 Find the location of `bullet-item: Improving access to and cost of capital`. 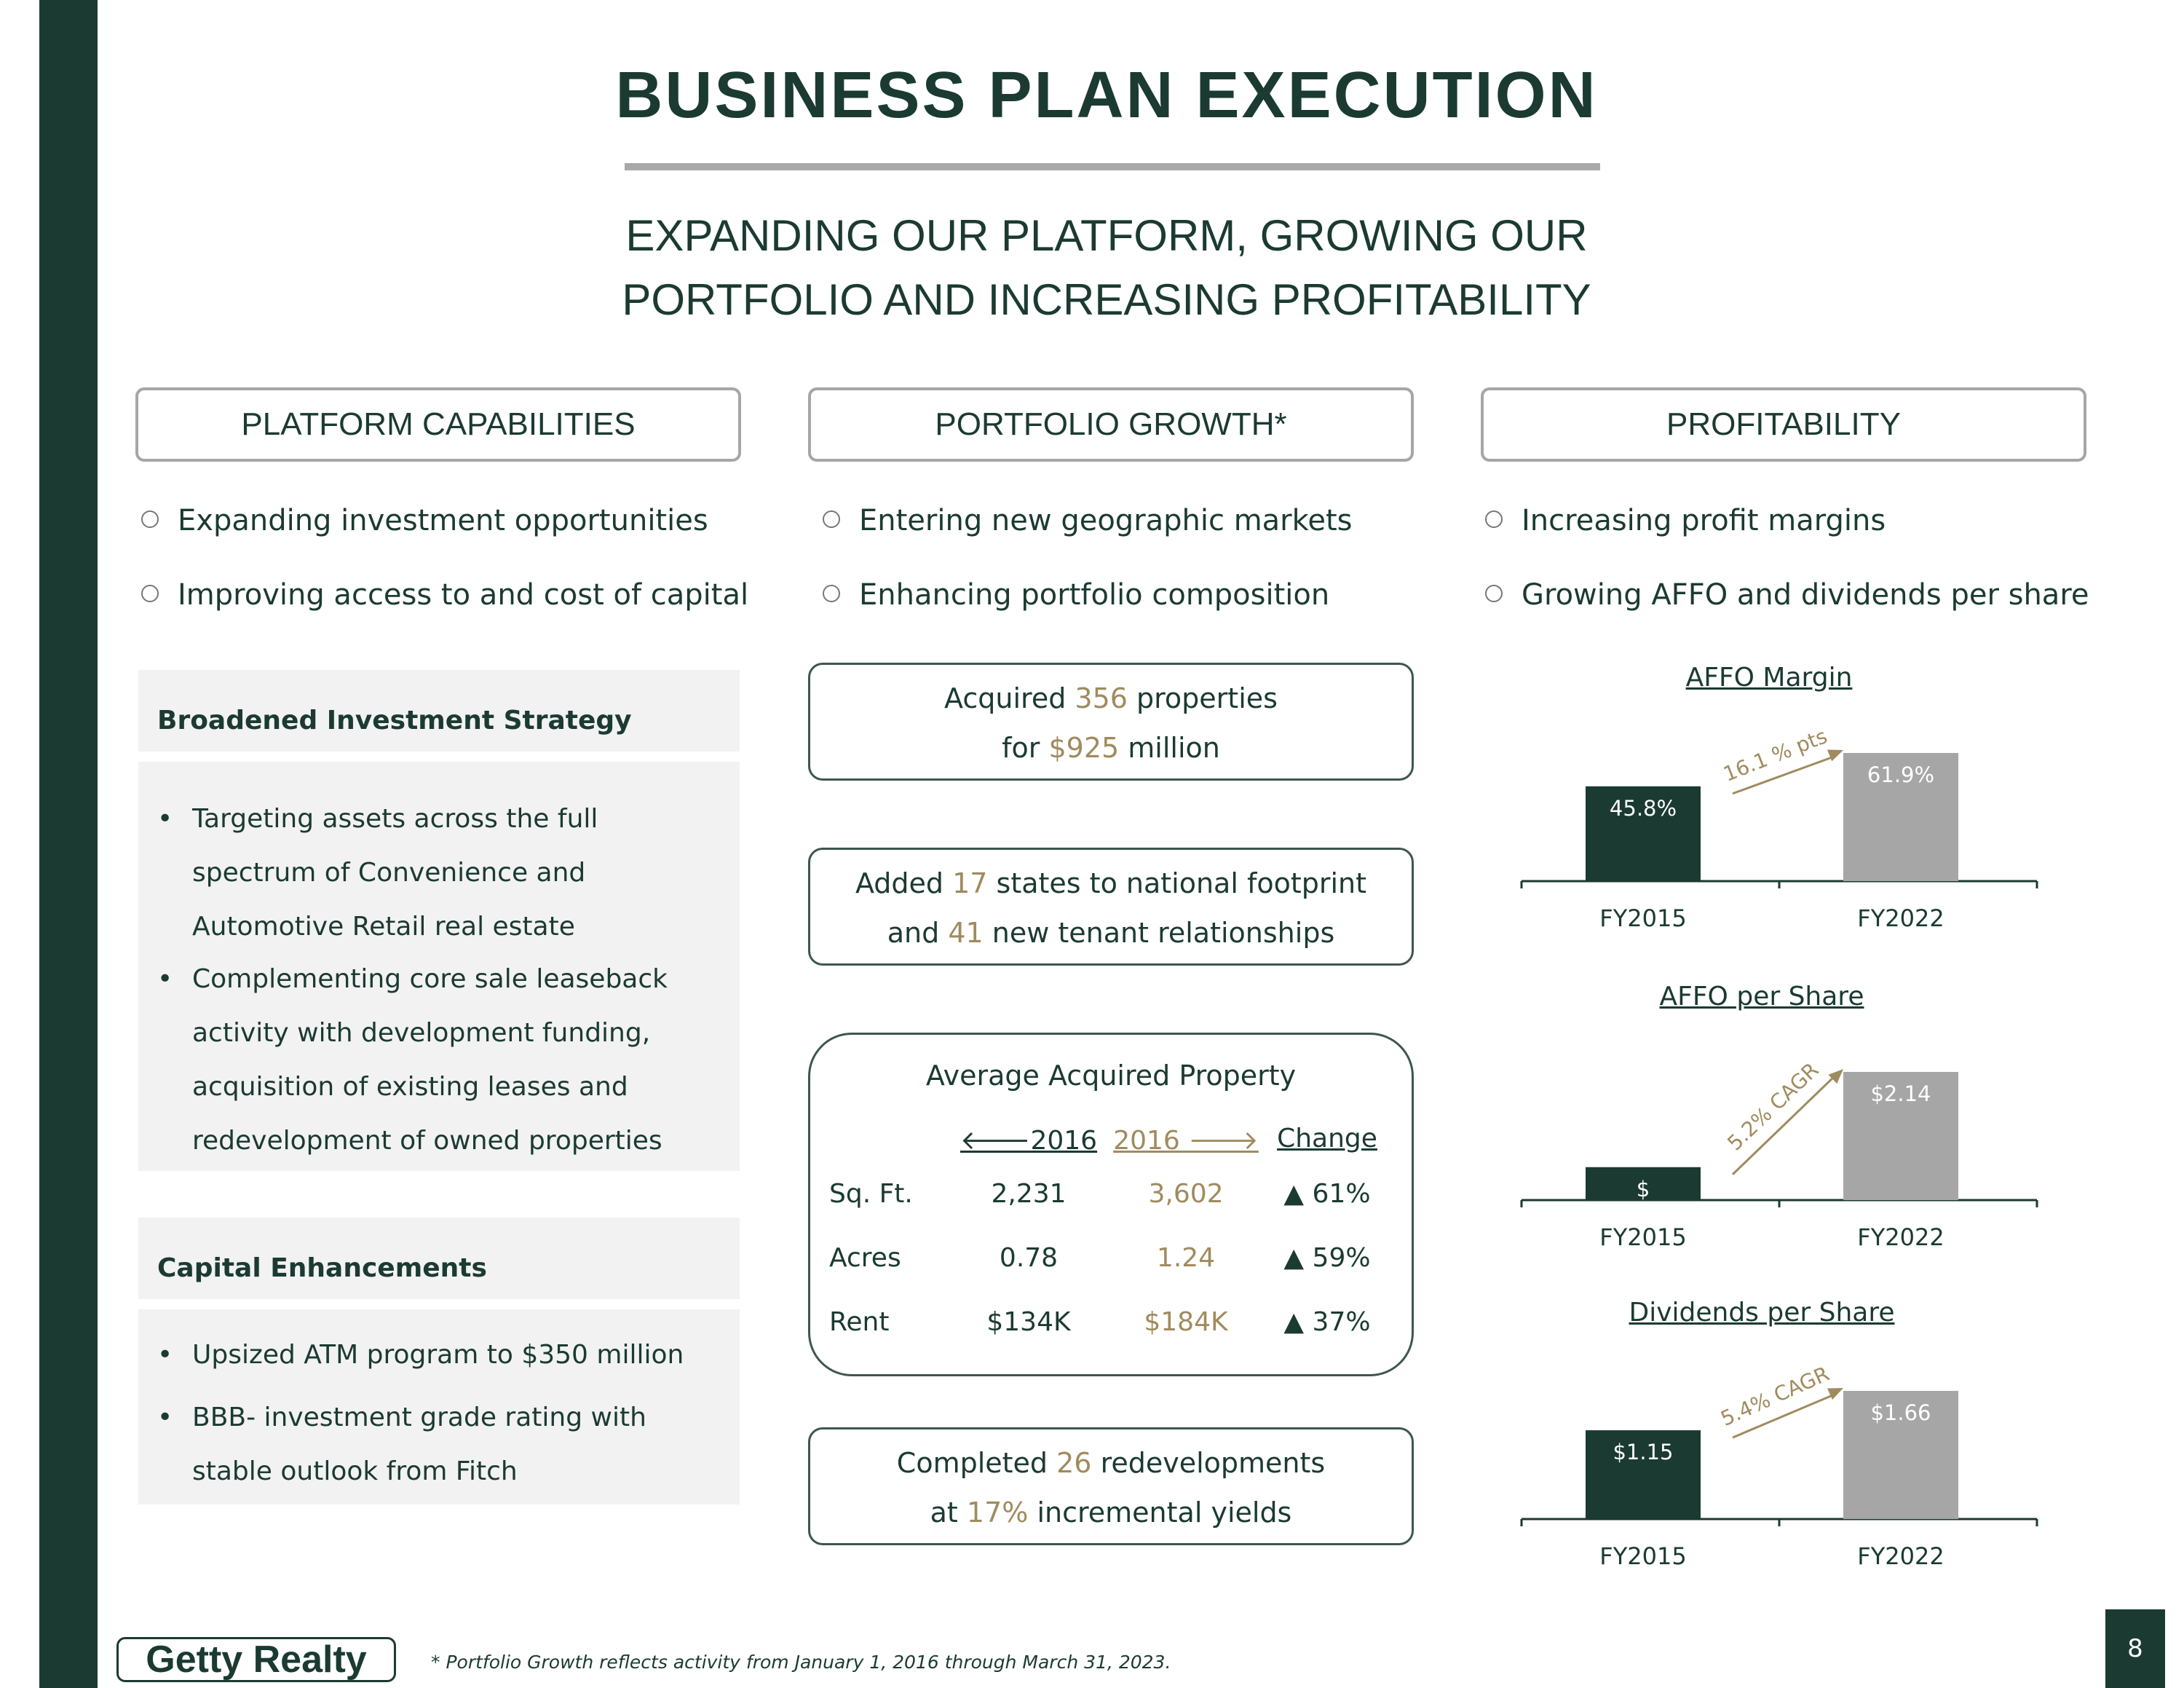

bullet-item: Improving access to and cost of capital is located at coordinates (444, 595).